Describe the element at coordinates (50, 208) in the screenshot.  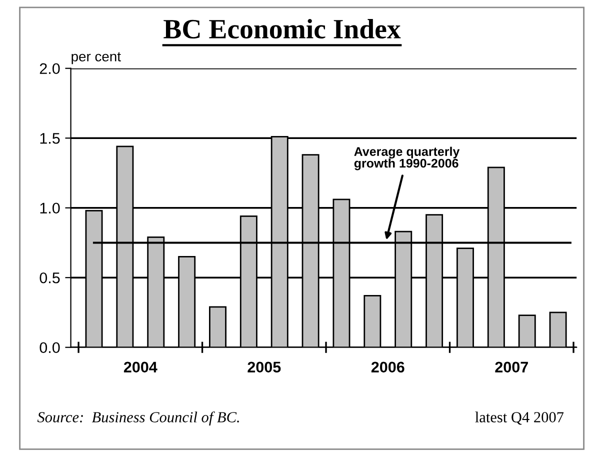
I see `y-tick-label: 1.0` at that location.